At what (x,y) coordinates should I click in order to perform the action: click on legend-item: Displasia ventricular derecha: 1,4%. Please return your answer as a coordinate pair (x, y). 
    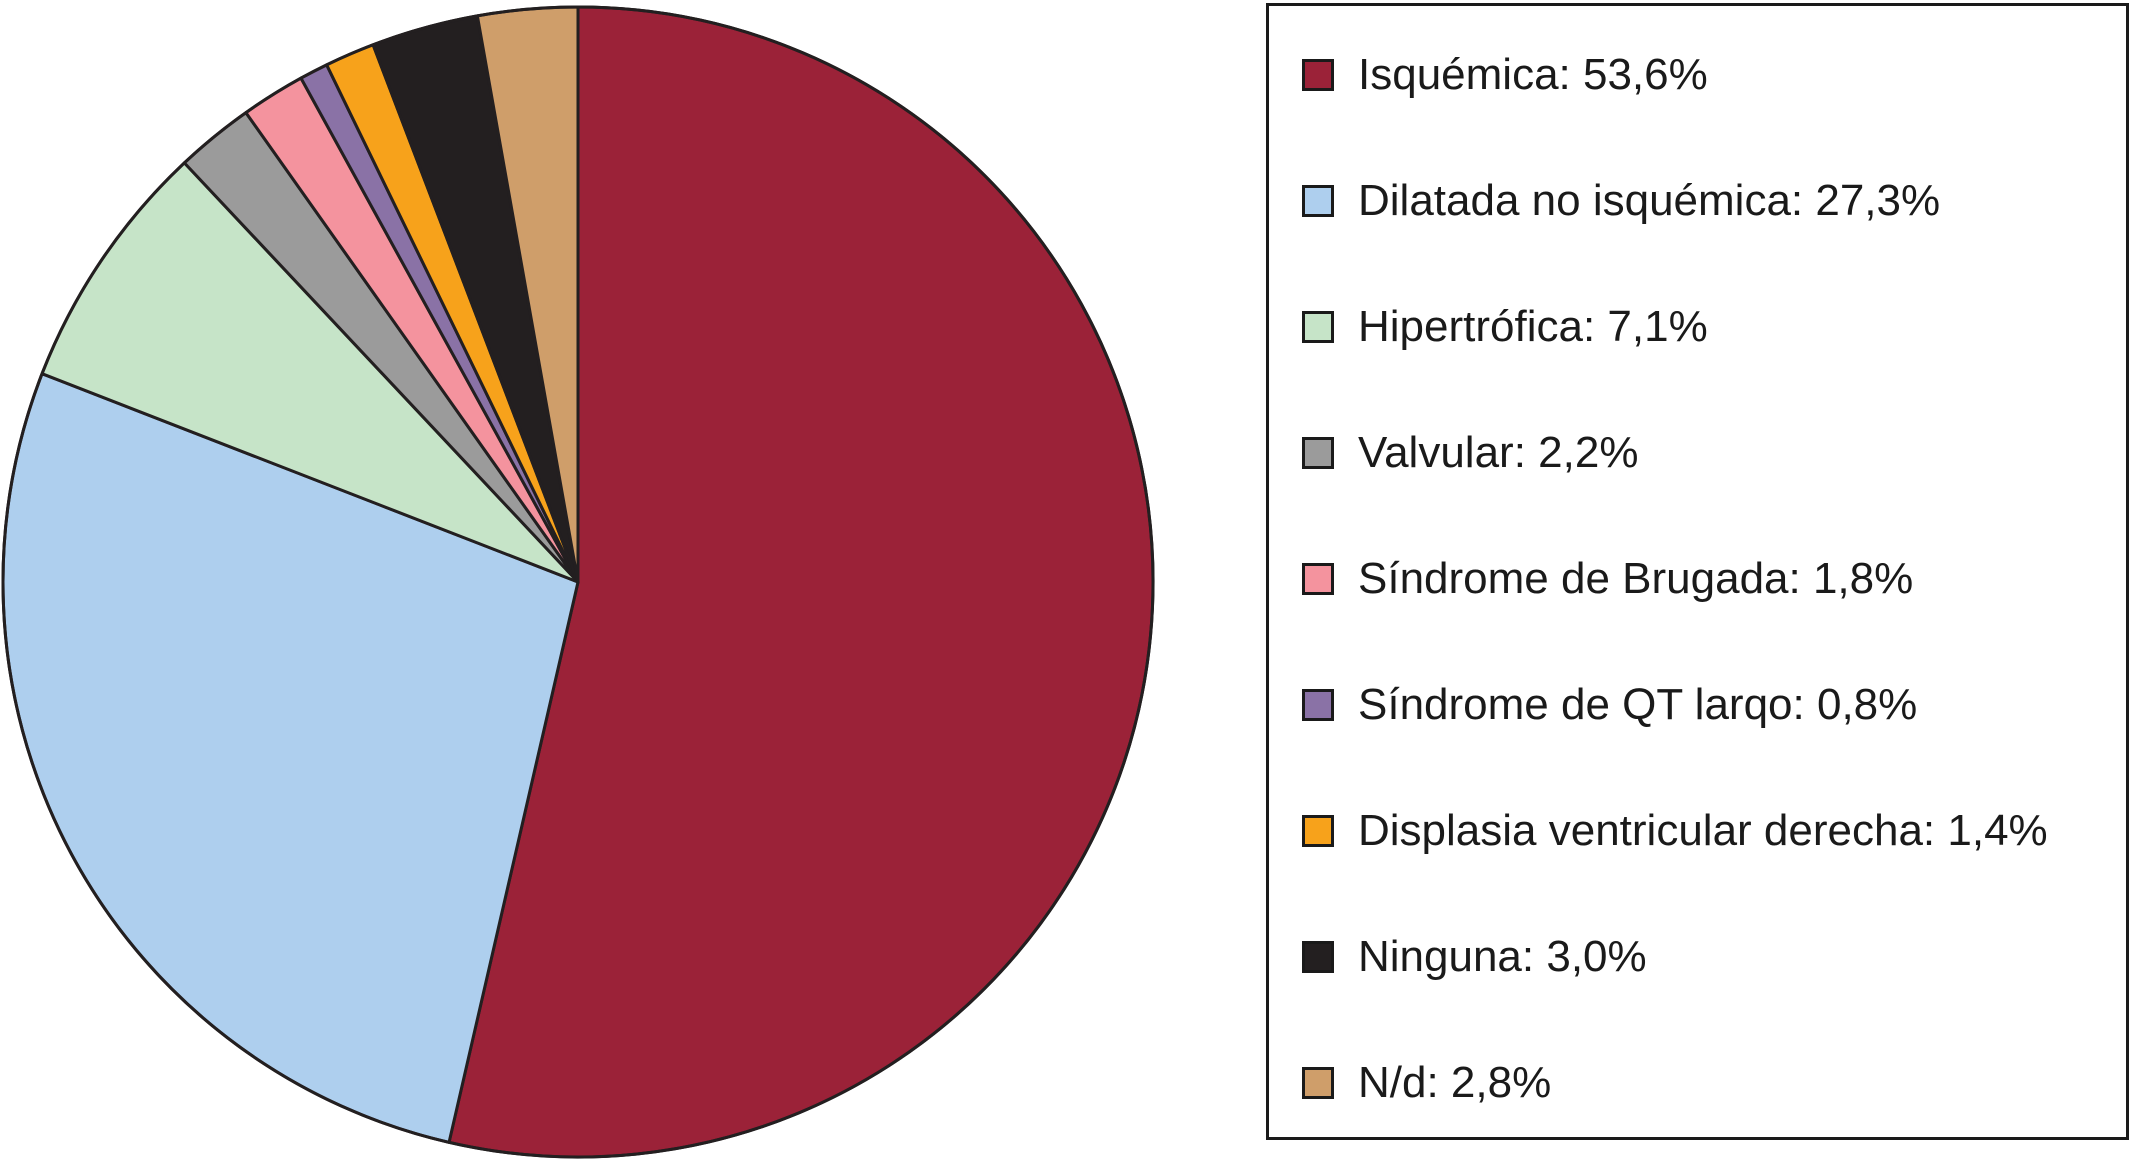
    Looking at the image, I should click on (1675, 831).